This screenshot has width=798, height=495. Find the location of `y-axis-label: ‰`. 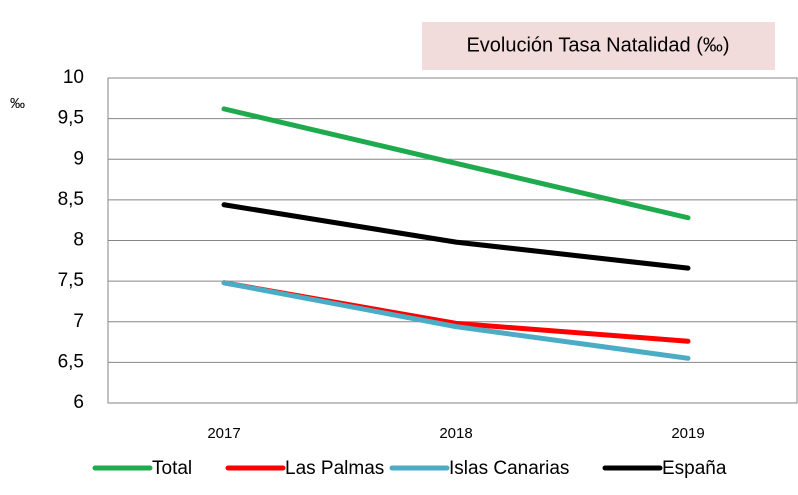

y-axis-label: ‰ is located at coordinates (17, 103).